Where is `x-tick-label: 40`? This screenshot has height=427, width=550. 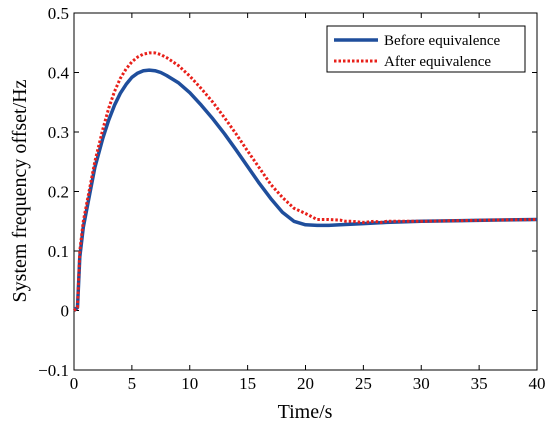 x-tick-label: 40 is located at coordinates (537, 383).